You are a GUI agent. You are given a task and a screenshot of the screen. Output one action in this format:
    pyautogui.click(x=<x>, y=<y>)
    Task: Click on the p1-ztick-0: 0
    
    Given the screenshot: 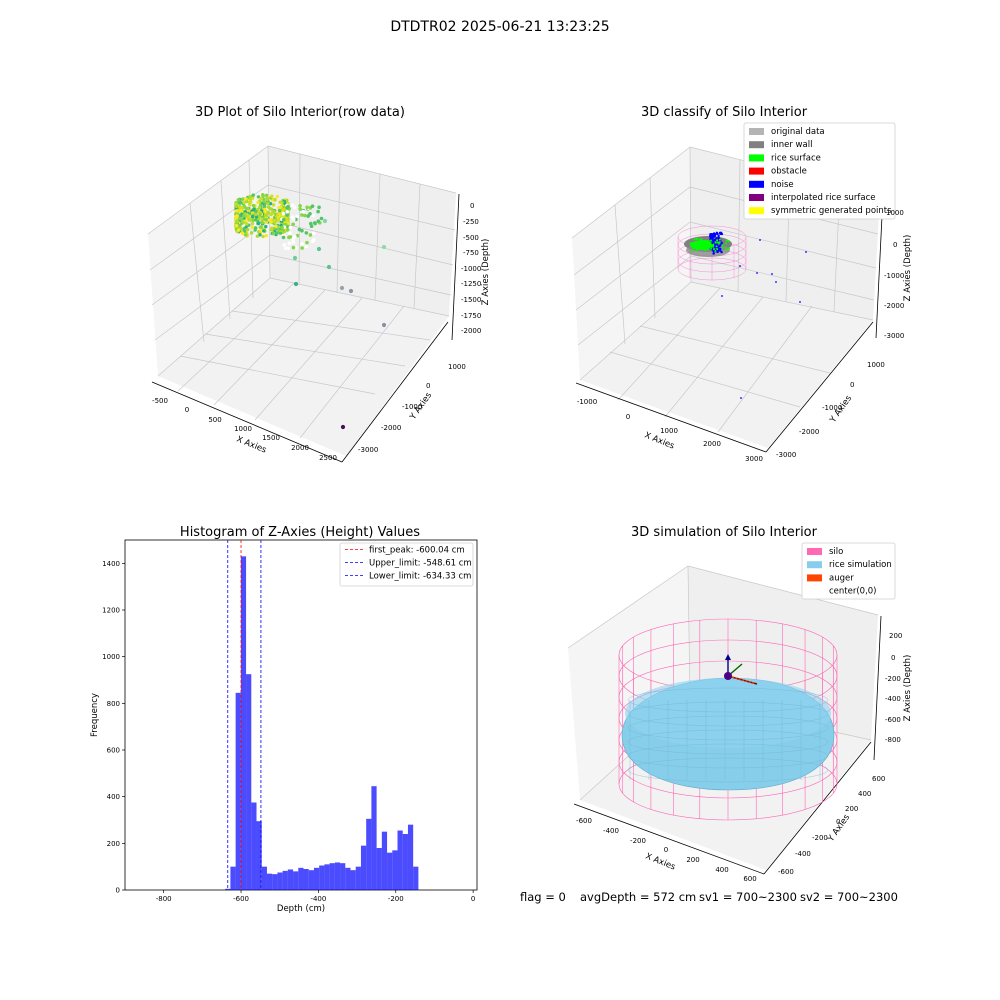 What is the action you would take?
    pyautogui.click(x=472, y=206)
    